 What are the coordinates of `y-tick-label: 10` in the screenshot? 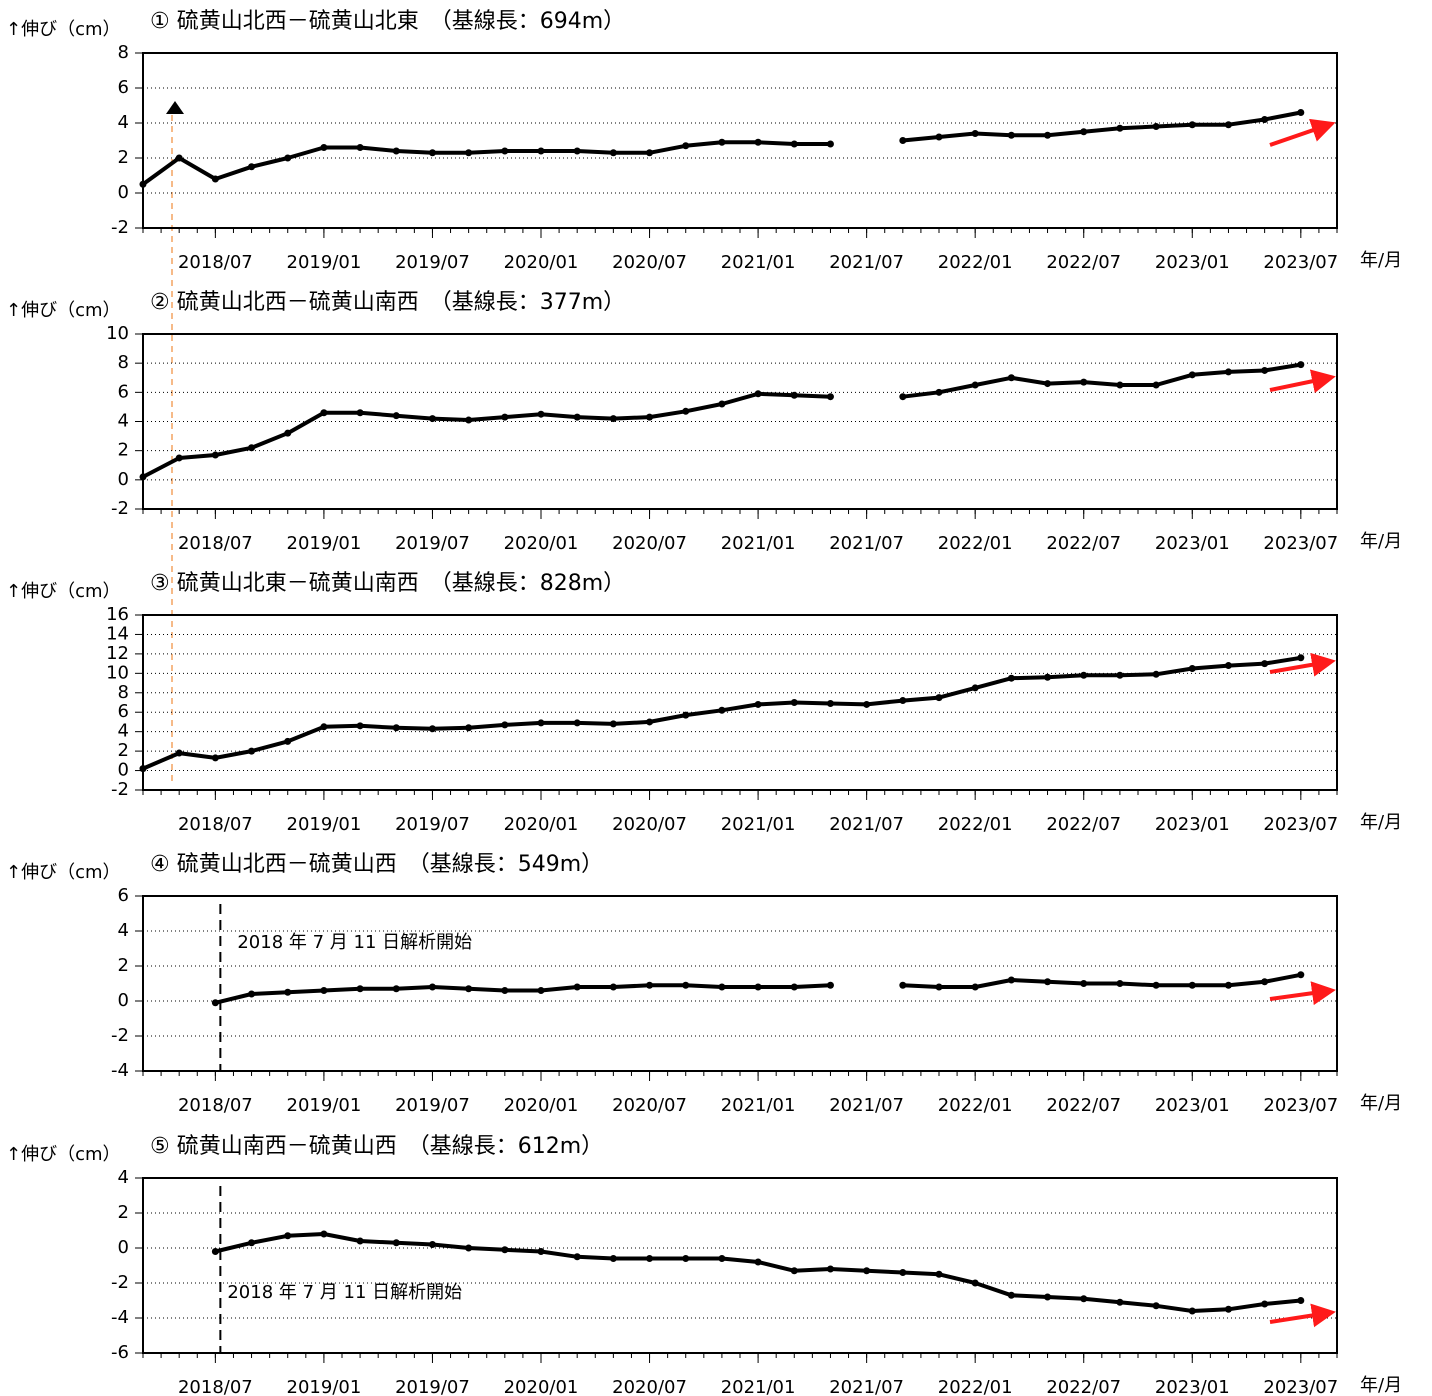 It's located at (117, 333).